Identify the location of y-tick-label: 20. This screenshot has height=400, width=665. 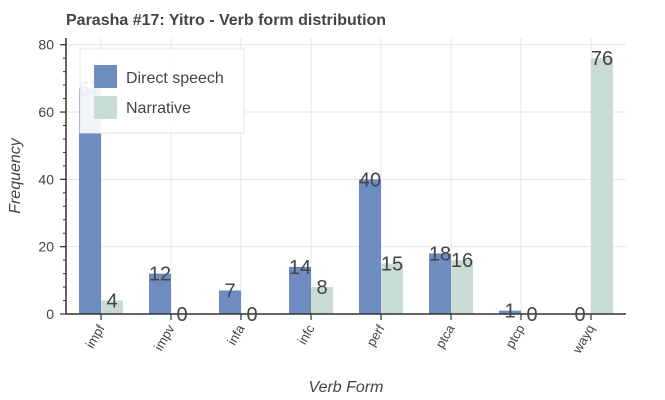
(46, 247).